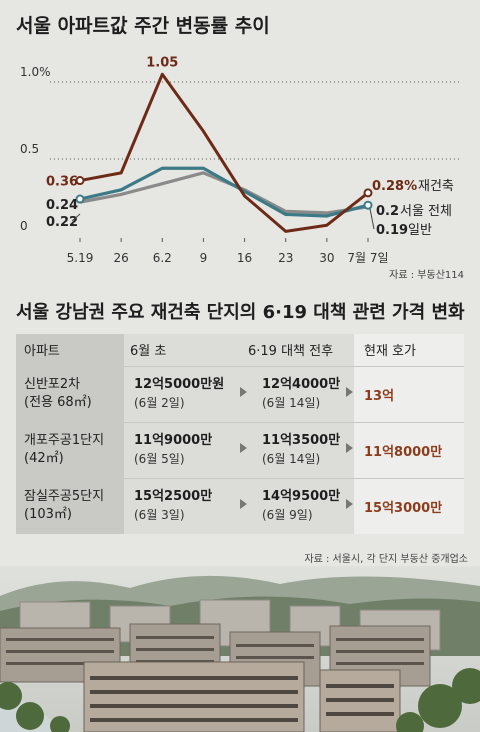 The image size is (480, 732). I want to click on current-price: 15억3000만, so click(403, 508).